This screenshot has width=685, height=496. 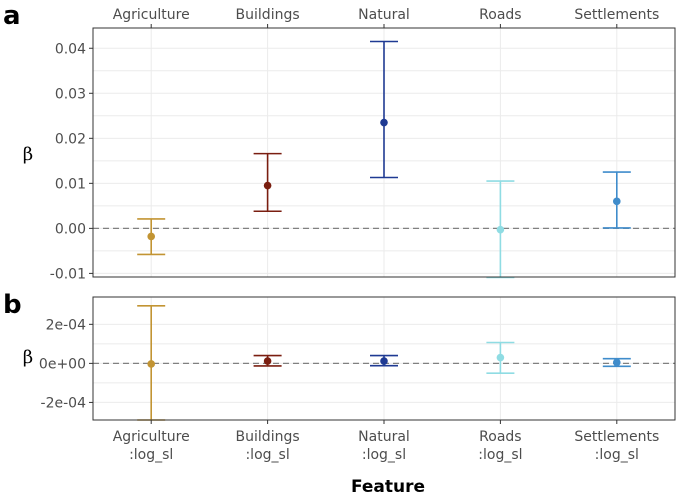 What do you see at coordinates (268, 446) in the screenshot?
I see `panel-b-category-label: Buildings:log_sl` at bounding box center [268, 446].